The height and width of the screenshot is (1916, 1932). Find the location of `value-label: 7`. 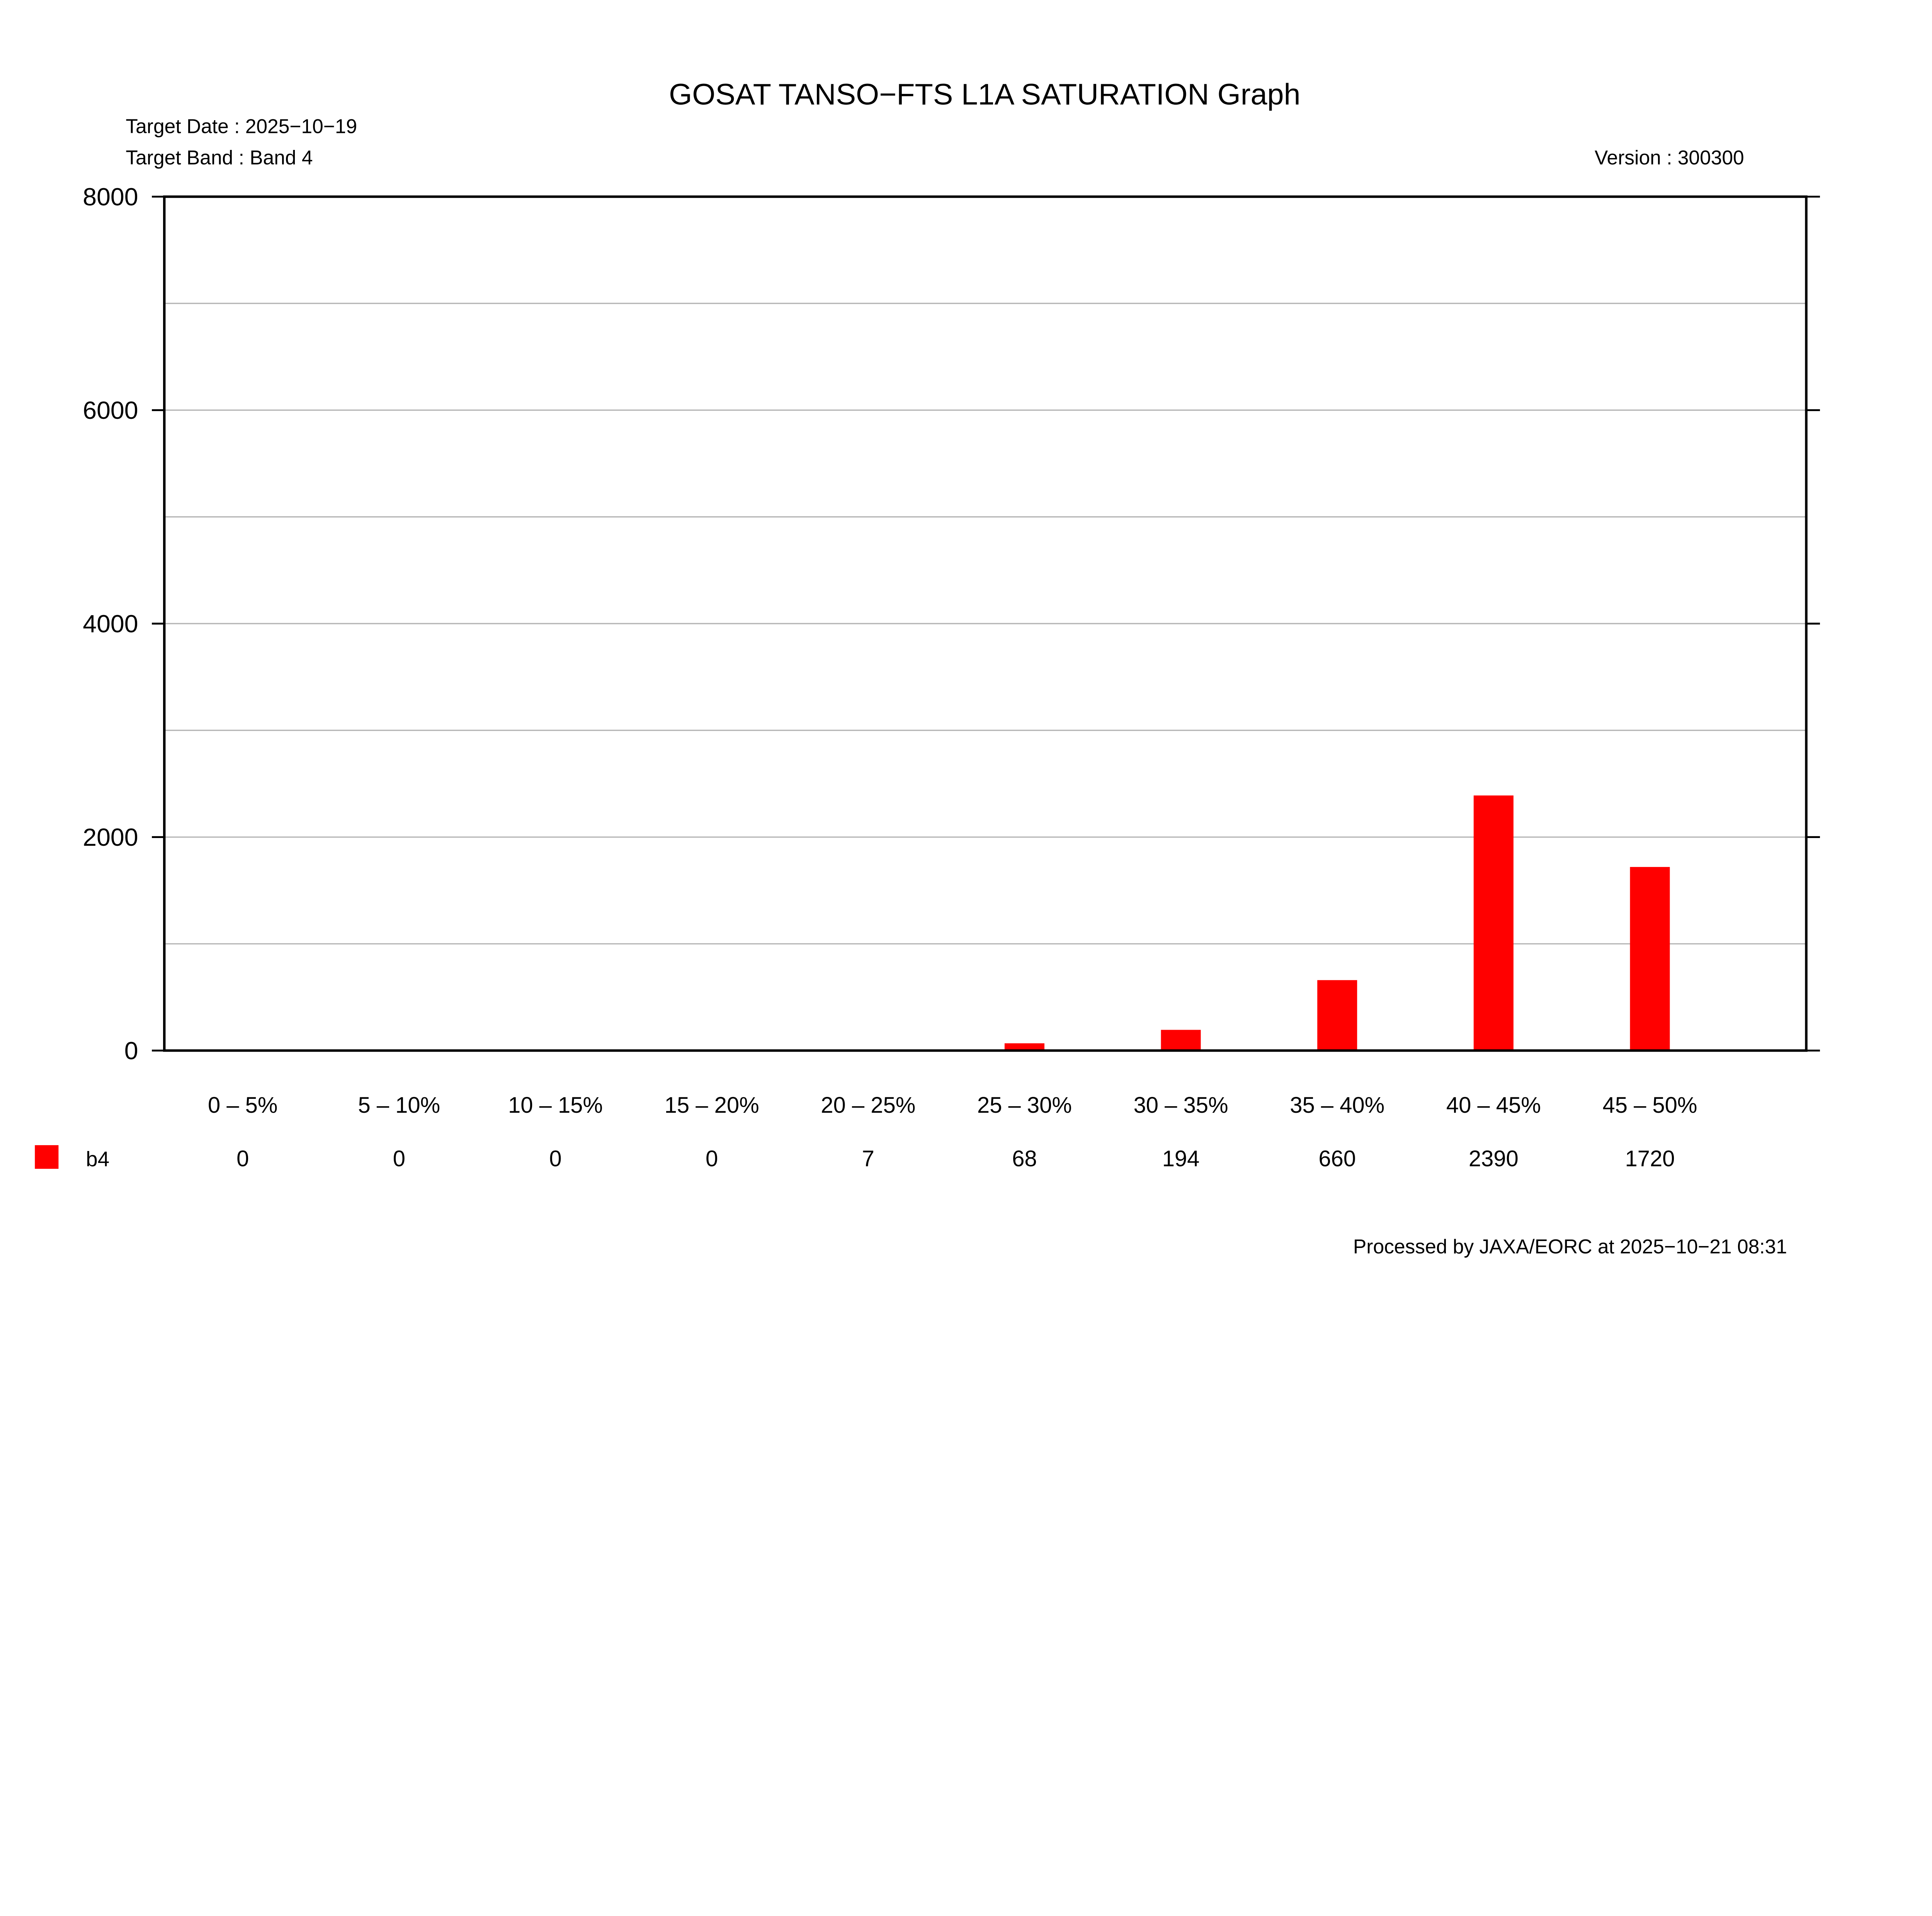

value-label: 7 is located at coordinates (868, 1159).